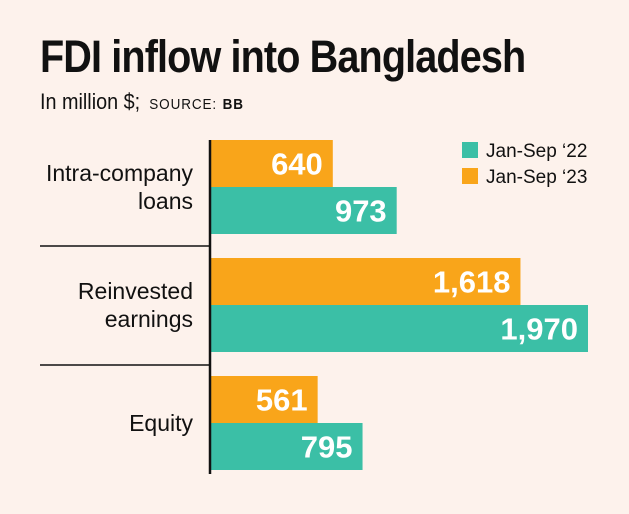 This screenshot has width=629, height=514. Describe the element at coordinates (283, 56) in the screenshot. I see `chart-title: FDI inflow into Bangladesh` at that location.